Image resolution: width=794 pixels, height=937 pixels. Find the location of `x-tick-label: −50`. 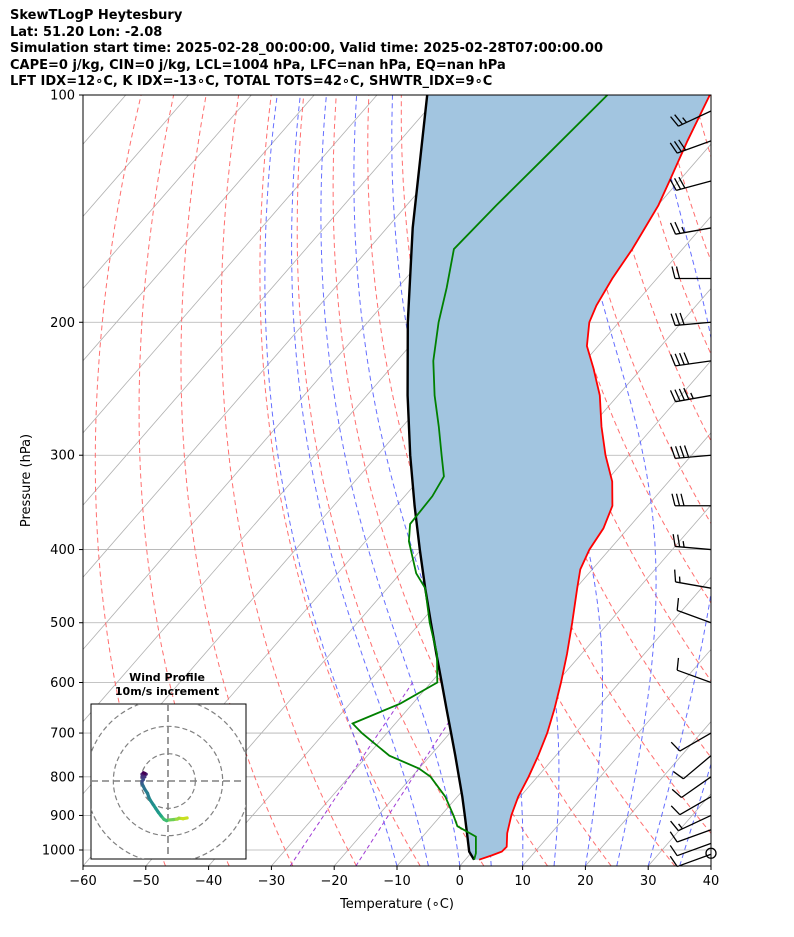

x-tick-label: −50 is located at coordinates (145, 881).